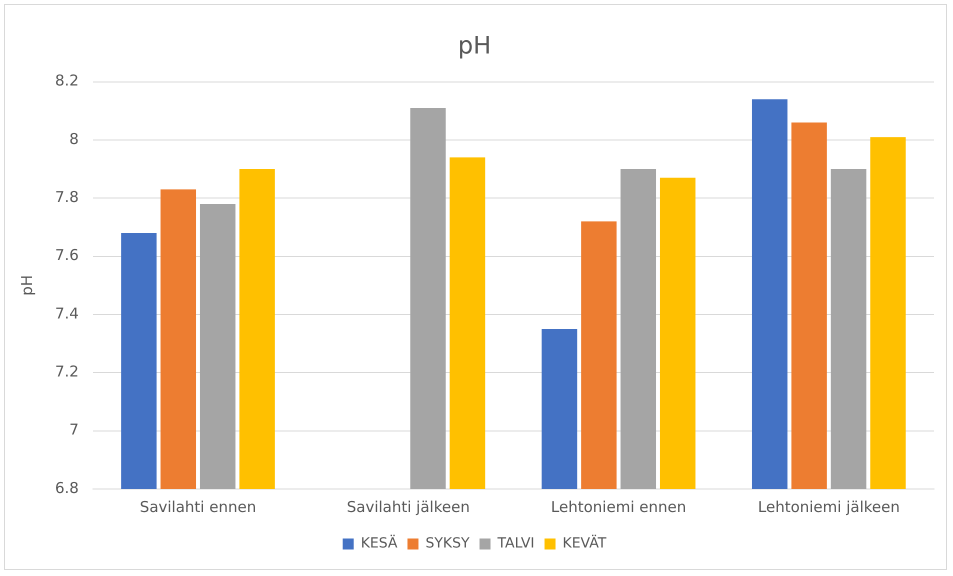  Describe the element at coordinates (66, 313) in the screenshot. I see `y-tick-label: 7.4` at that location.